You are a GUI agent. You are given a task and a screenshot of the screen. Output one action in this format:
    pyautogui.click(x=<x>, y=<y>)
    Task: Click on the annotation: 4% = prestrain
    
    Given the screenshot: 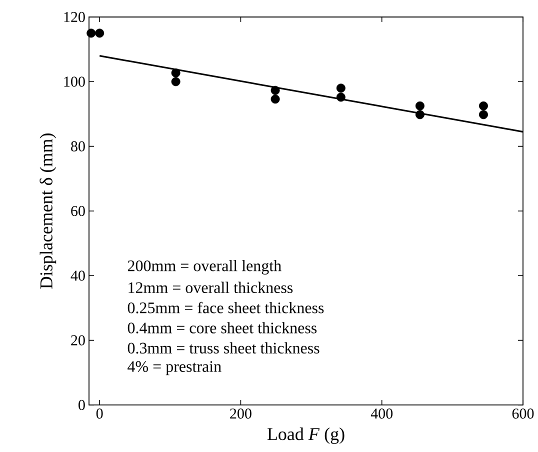 What is the action you would take?
    pyautogui.click(x=175, y=368)
    